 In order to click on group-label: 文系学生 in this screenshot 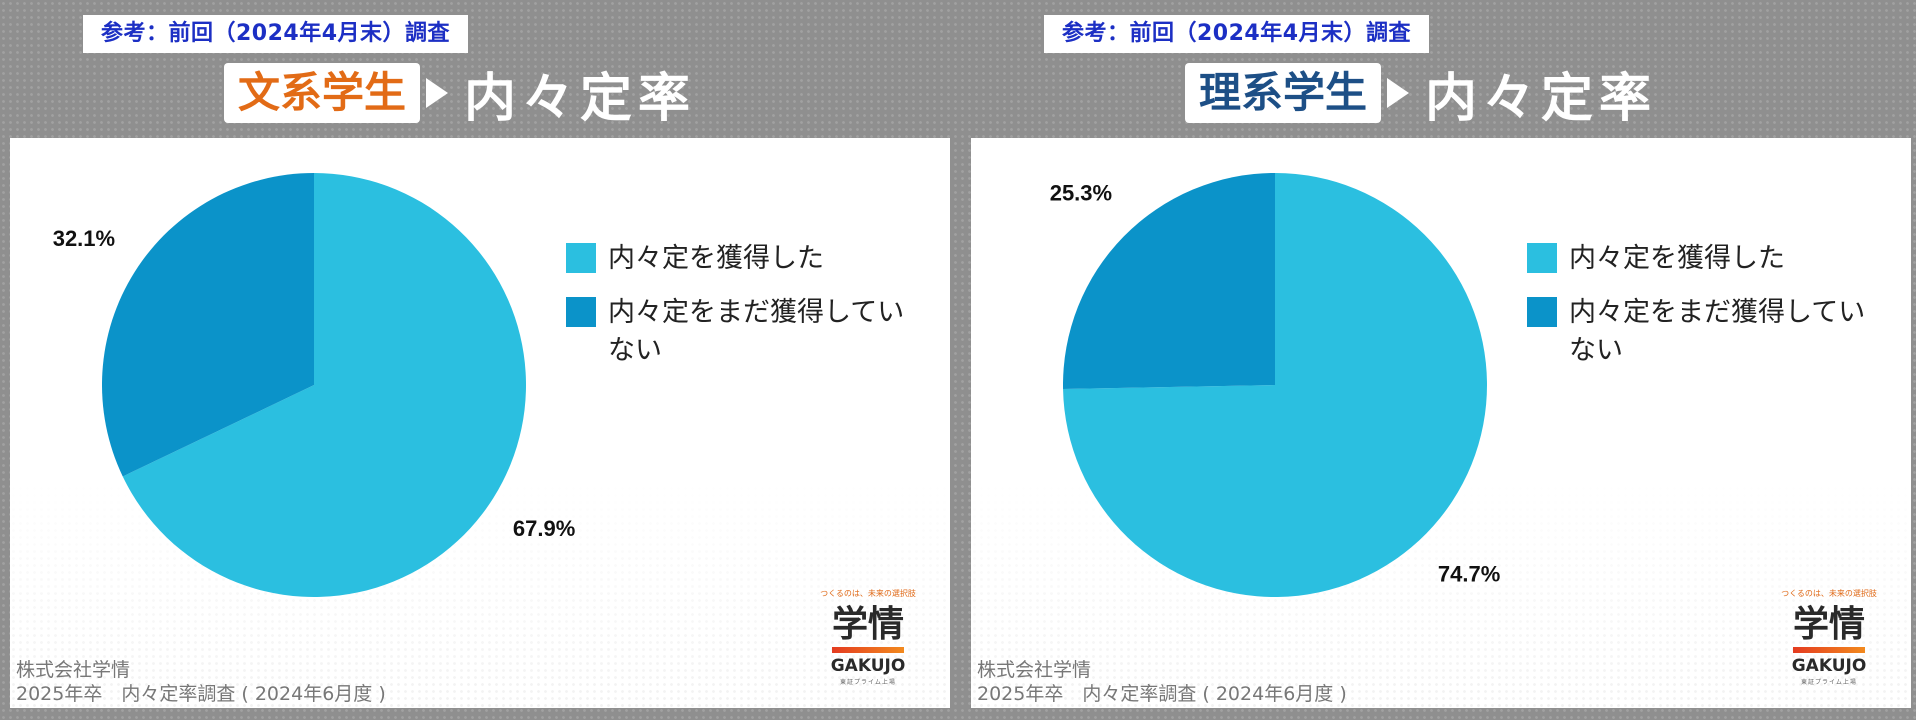, I will do `click(322, 93)`.